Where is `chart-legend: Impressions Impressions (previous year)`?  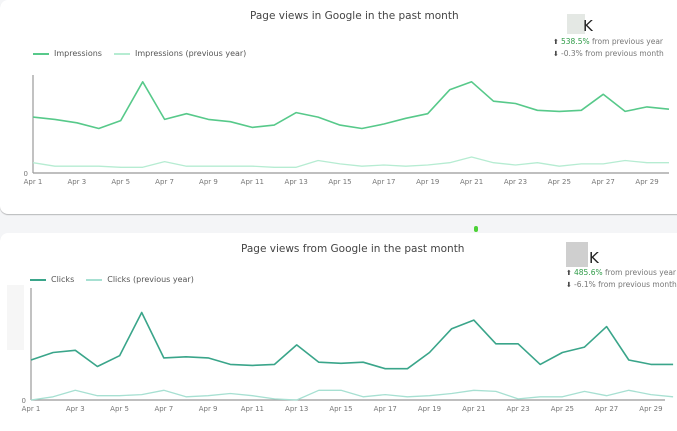 chart-legend: Impressions Impressions (previous year) is located at coordinates (139, 53).